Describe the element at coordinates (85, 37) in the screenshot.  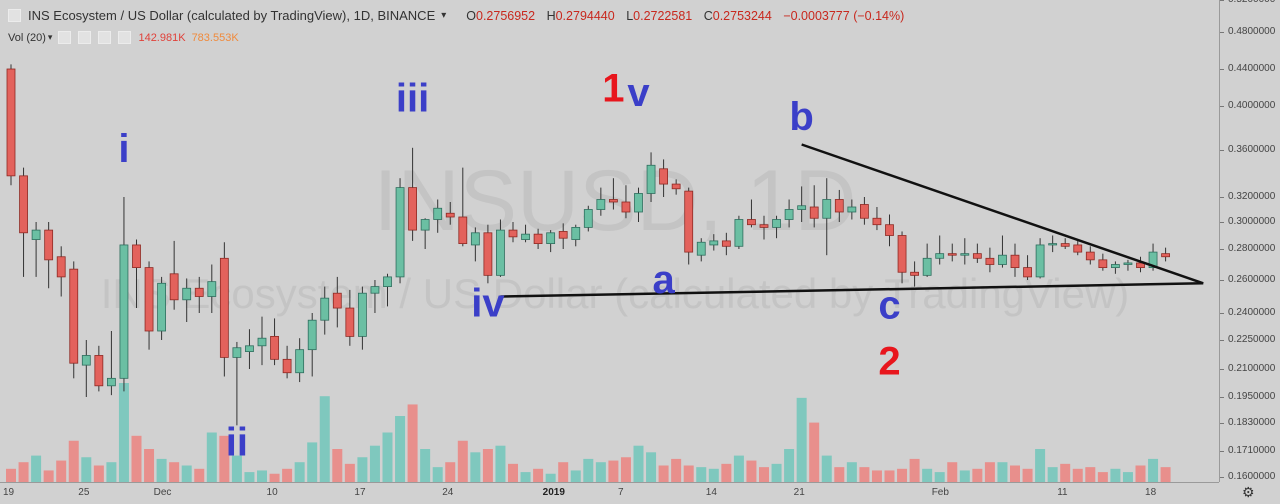
I see `settings-icon` at that location.